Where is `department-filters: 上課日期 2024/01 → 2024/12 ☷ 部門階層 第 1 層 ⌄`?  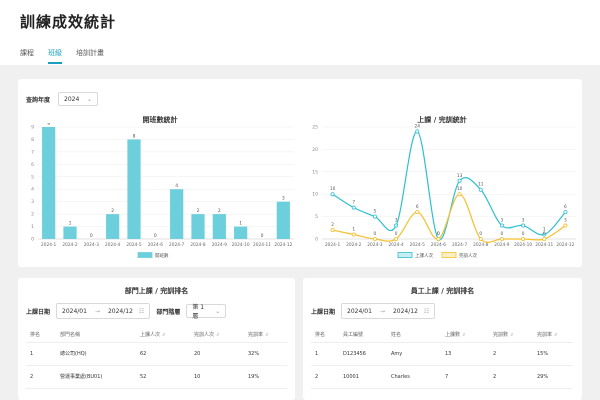 department-filters: 上課日期 2024/01 → 2024/12 ☷ 部門階層 第 1 層 ⌄ is located at coordinates (126, 311).